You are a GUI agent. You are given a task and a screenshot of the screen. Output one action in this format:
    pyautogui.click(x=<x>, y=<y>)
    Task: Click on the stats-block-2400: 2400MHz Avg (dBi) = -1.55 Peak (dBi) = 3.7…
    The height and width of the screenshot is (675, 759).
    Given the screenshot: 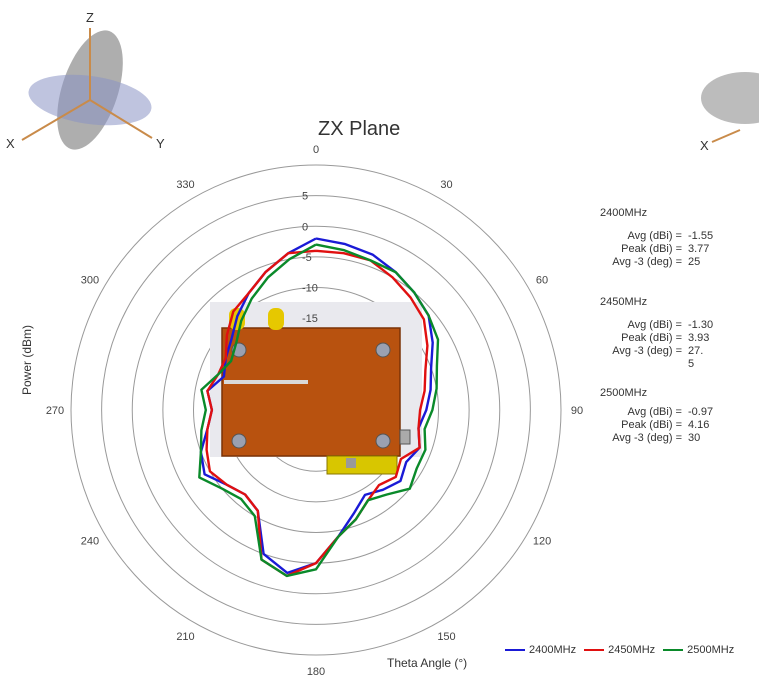 What is the action you would take?
    pyautogui.click(x=652, y=238)
    